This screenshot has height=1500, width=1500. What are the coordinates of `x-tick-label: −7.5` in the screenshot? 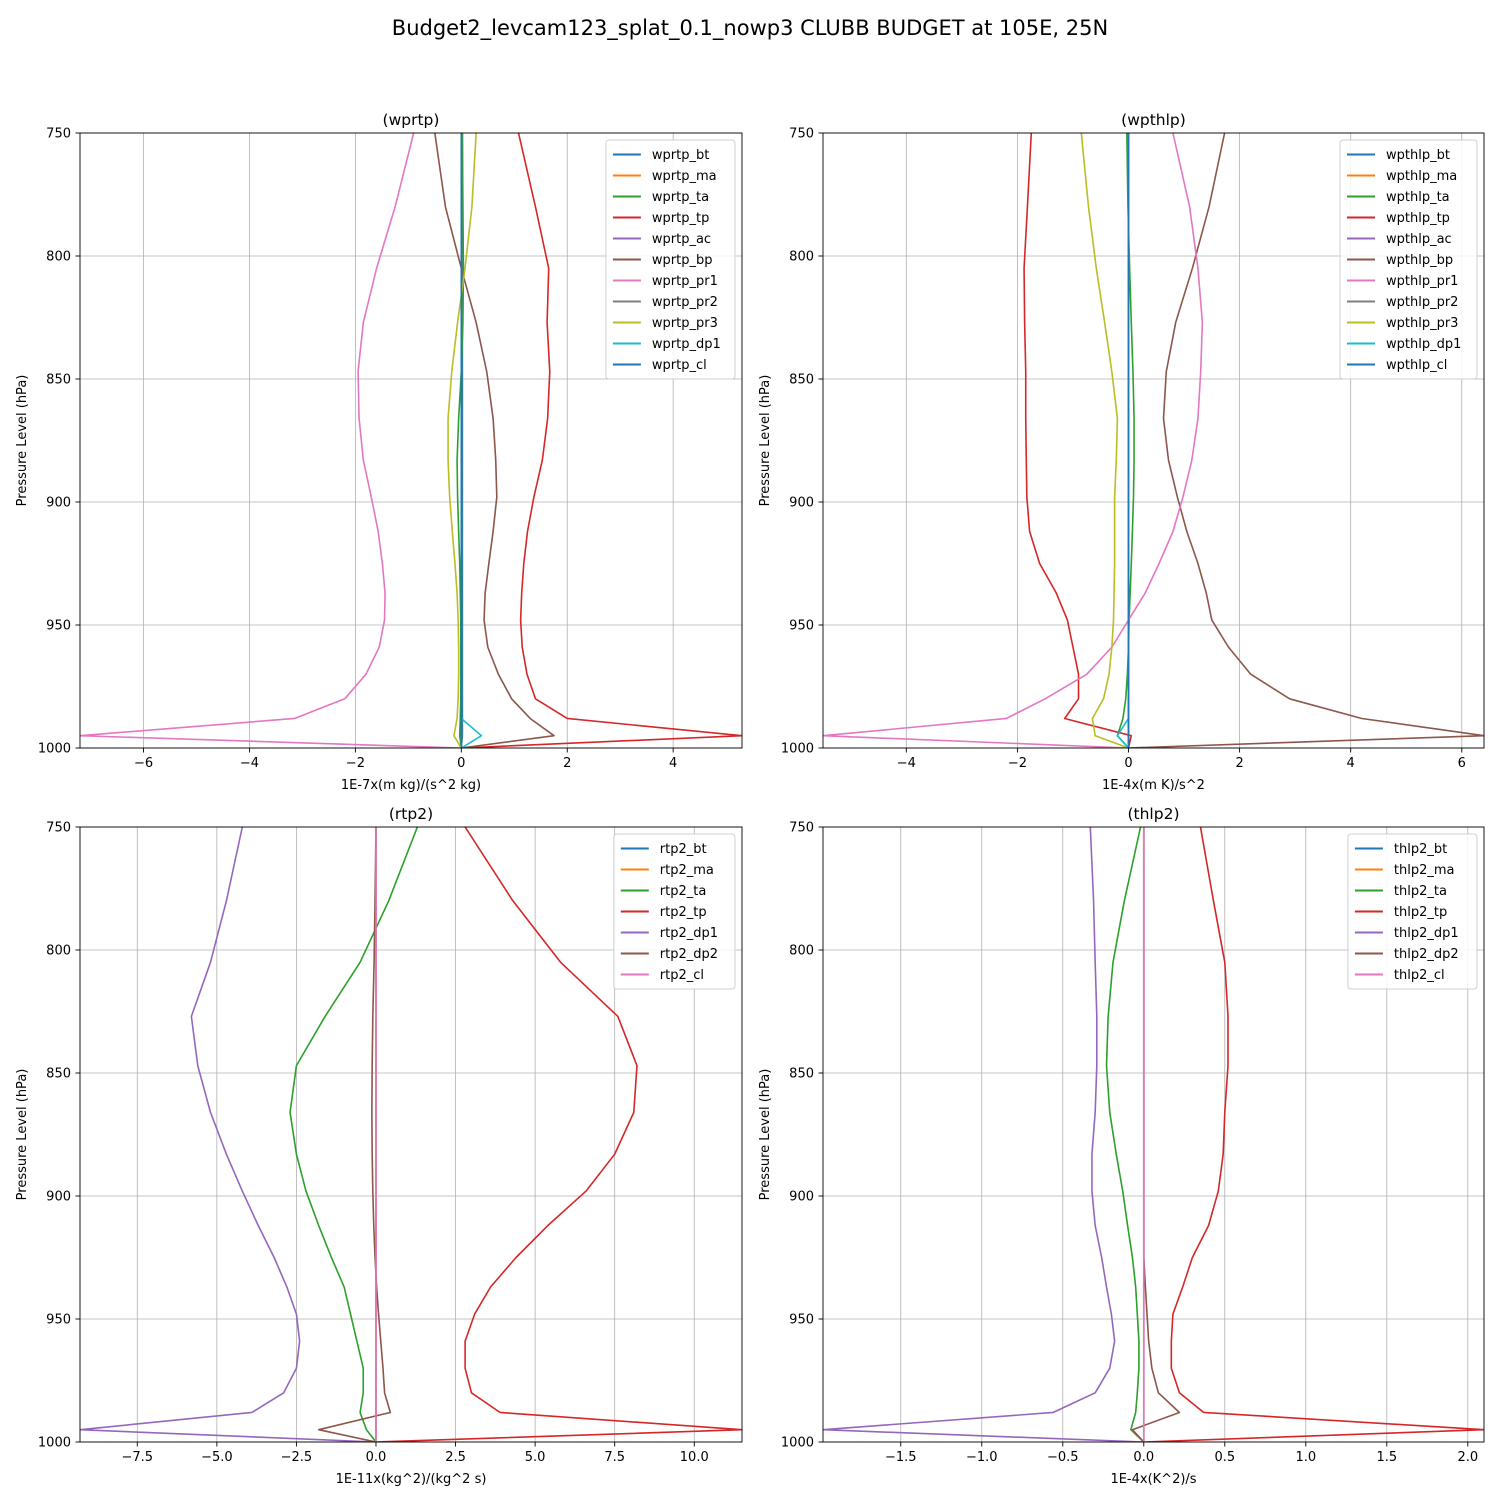 It's located at (137, 1457).